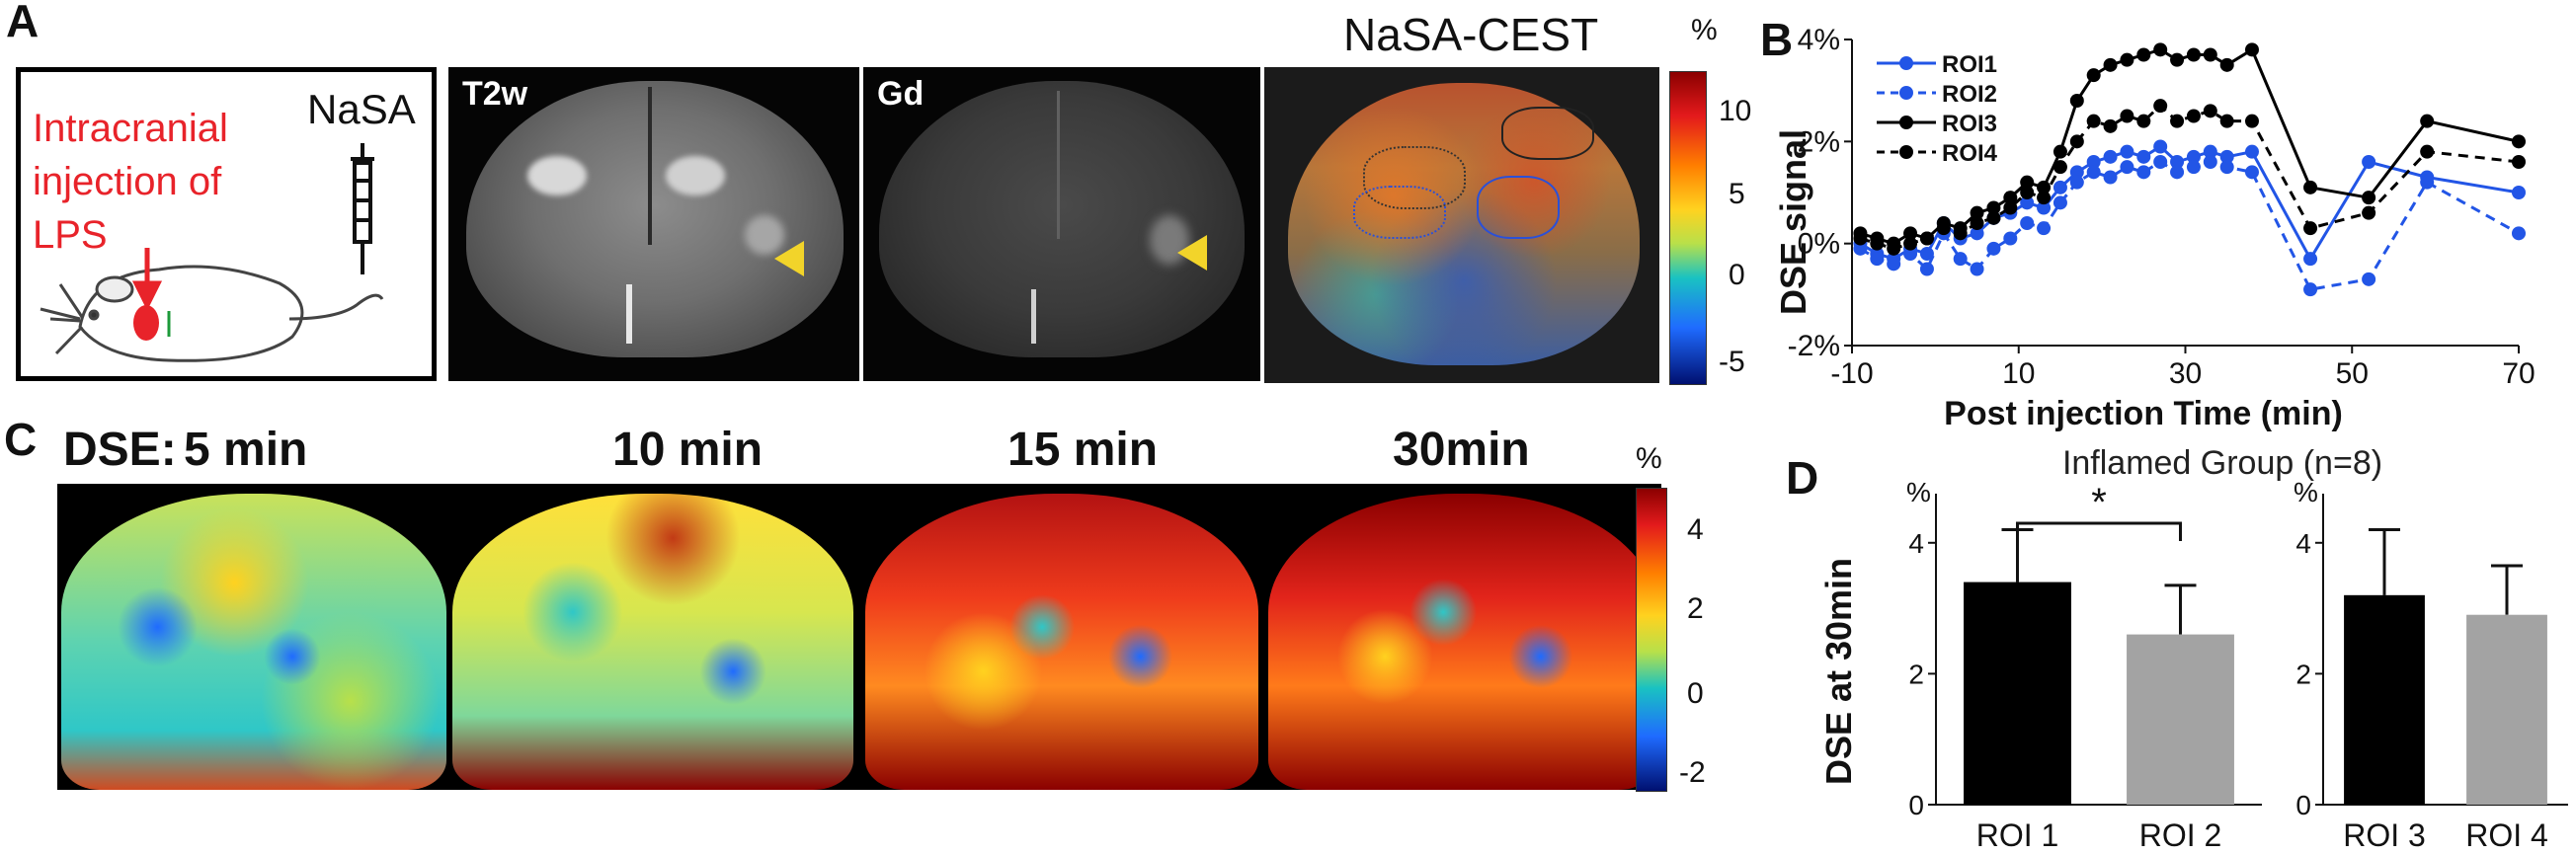  I want to click on chart-b-series-line, so click(2189, 225).